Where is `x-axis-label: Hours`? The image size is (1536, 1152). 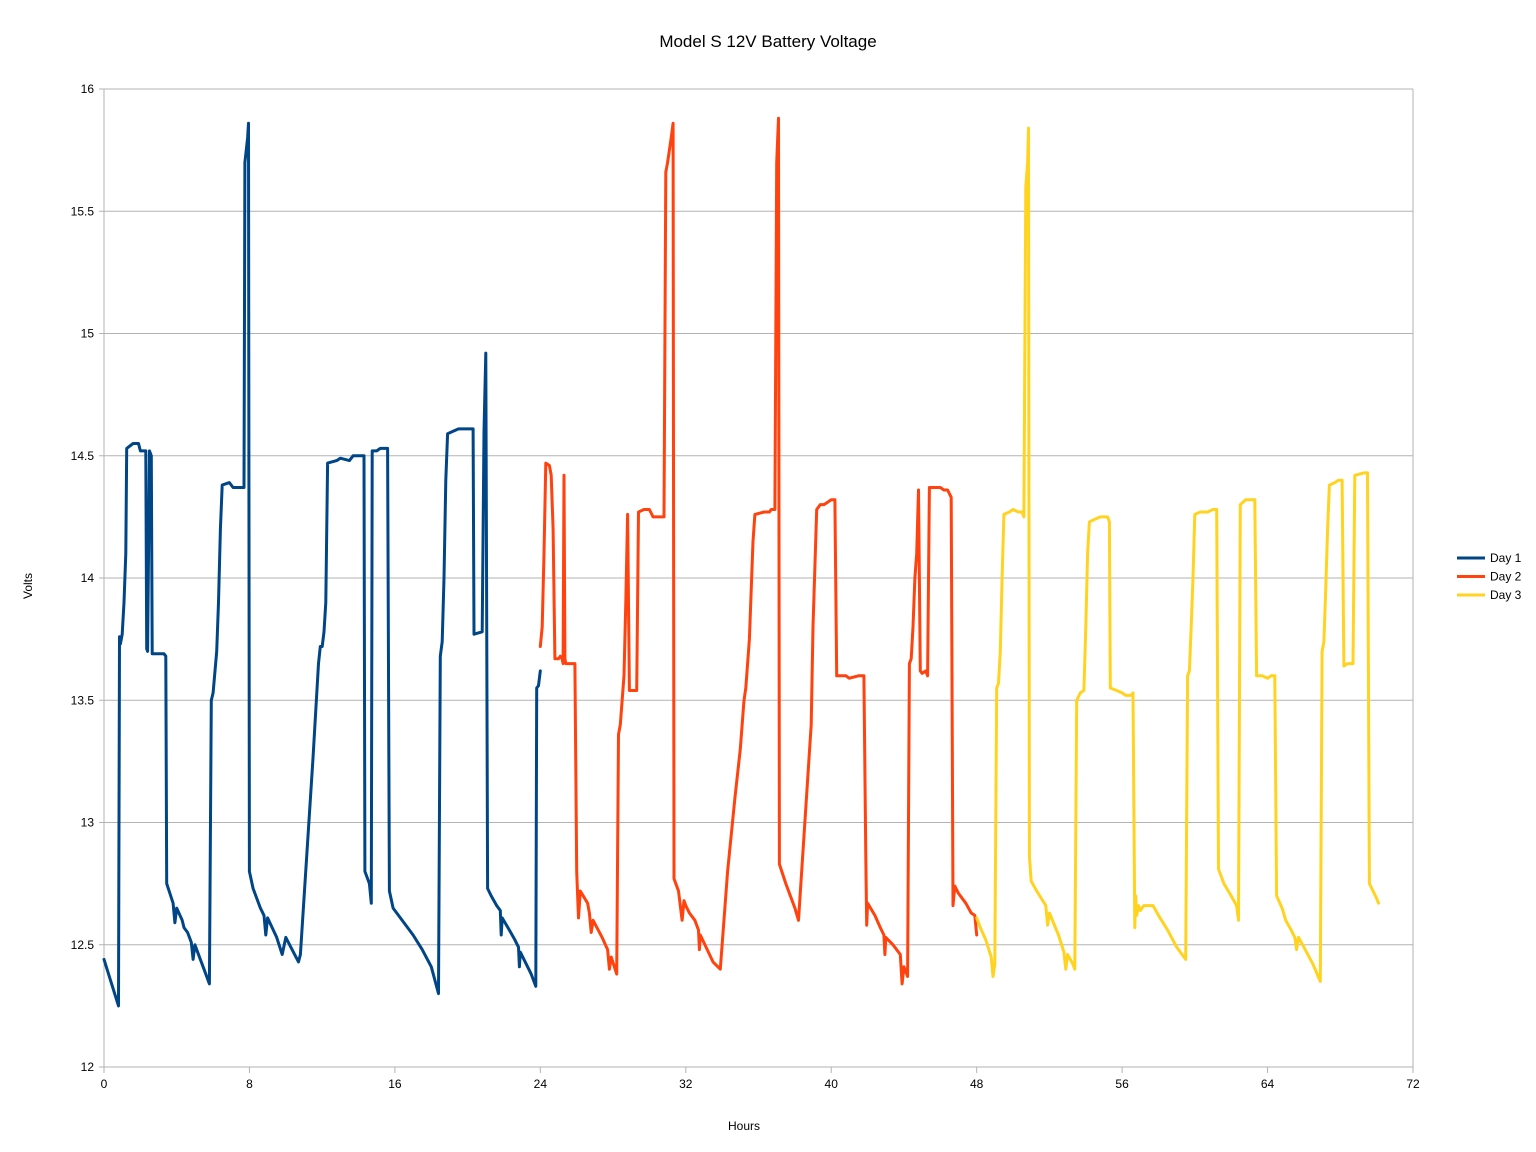
x-axis-label: Hours is located at coordinates (744, 1126).